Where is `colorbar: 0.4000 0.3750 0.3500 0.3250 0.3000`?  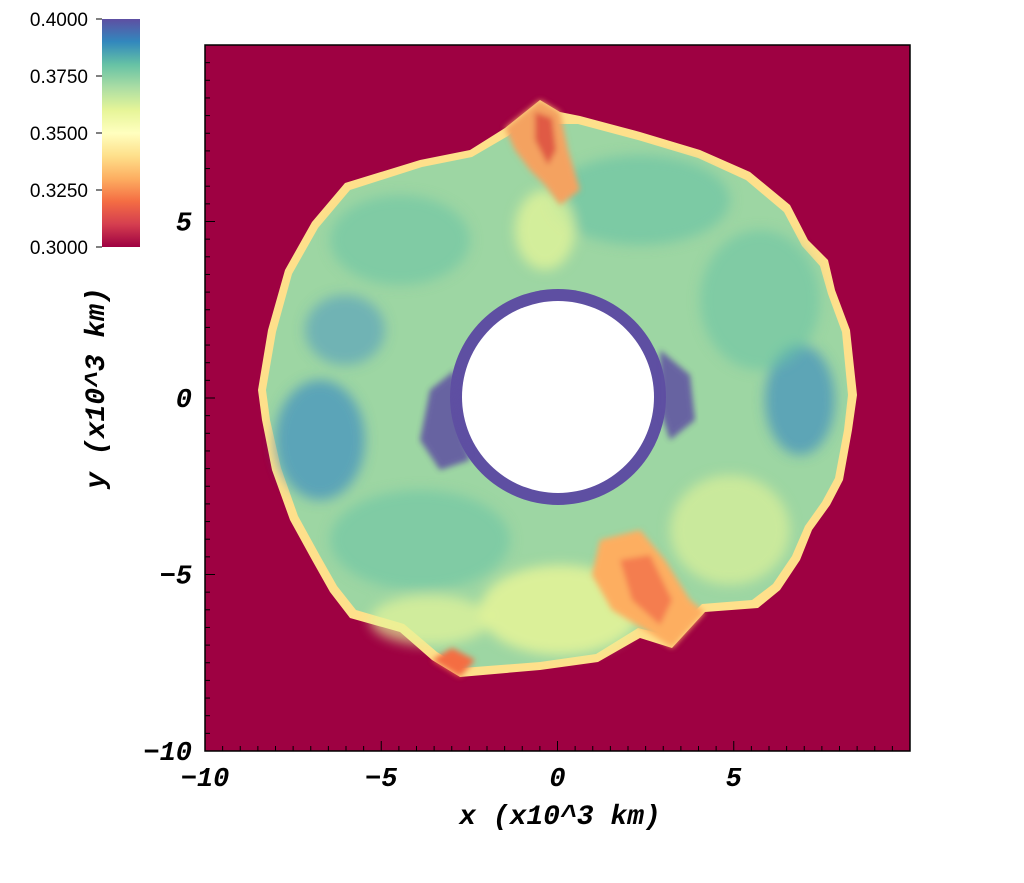 colorbar: 0.4000 0.3750 0.3500 0.3250 0.3000 is located at coordinates (85, 134).